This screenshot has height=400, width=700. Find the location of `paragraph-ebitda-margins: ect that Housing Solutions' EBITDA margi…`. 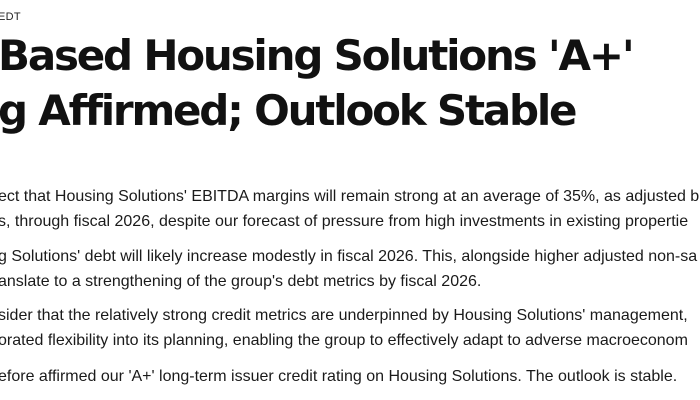

paragraph-ebitda-margins: ect that Housing Solutions' EBITDA margi… is located at coordinates (349, 209).